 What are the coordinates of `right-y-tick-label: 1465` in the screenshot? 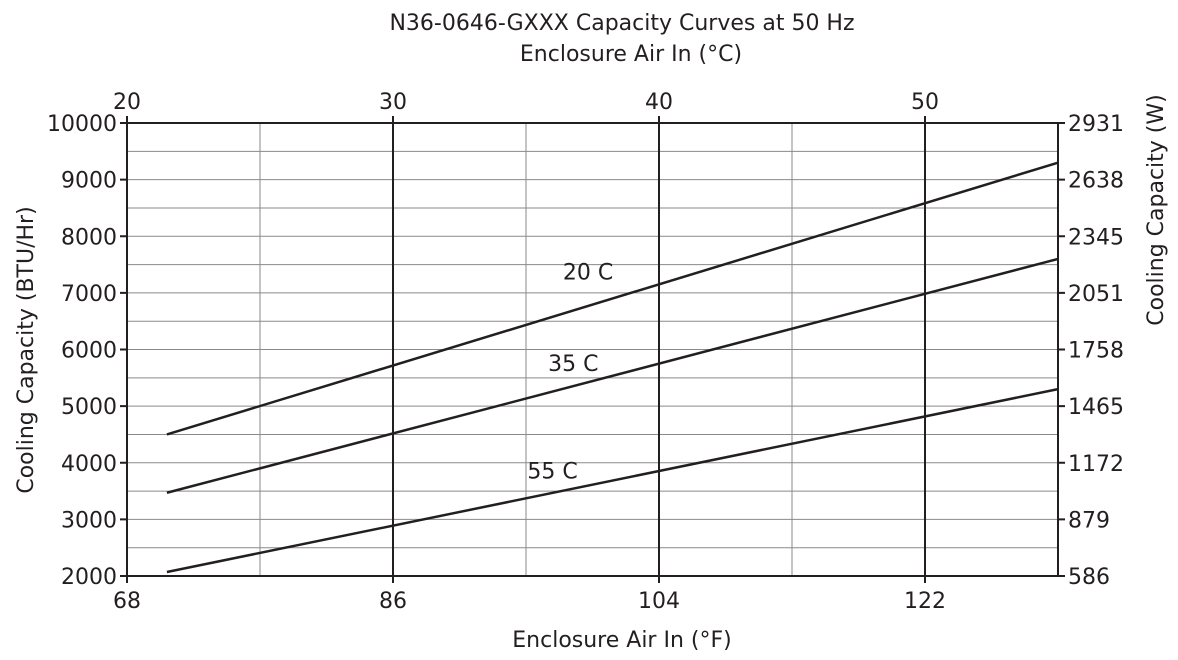 It's located at (1096, 407).